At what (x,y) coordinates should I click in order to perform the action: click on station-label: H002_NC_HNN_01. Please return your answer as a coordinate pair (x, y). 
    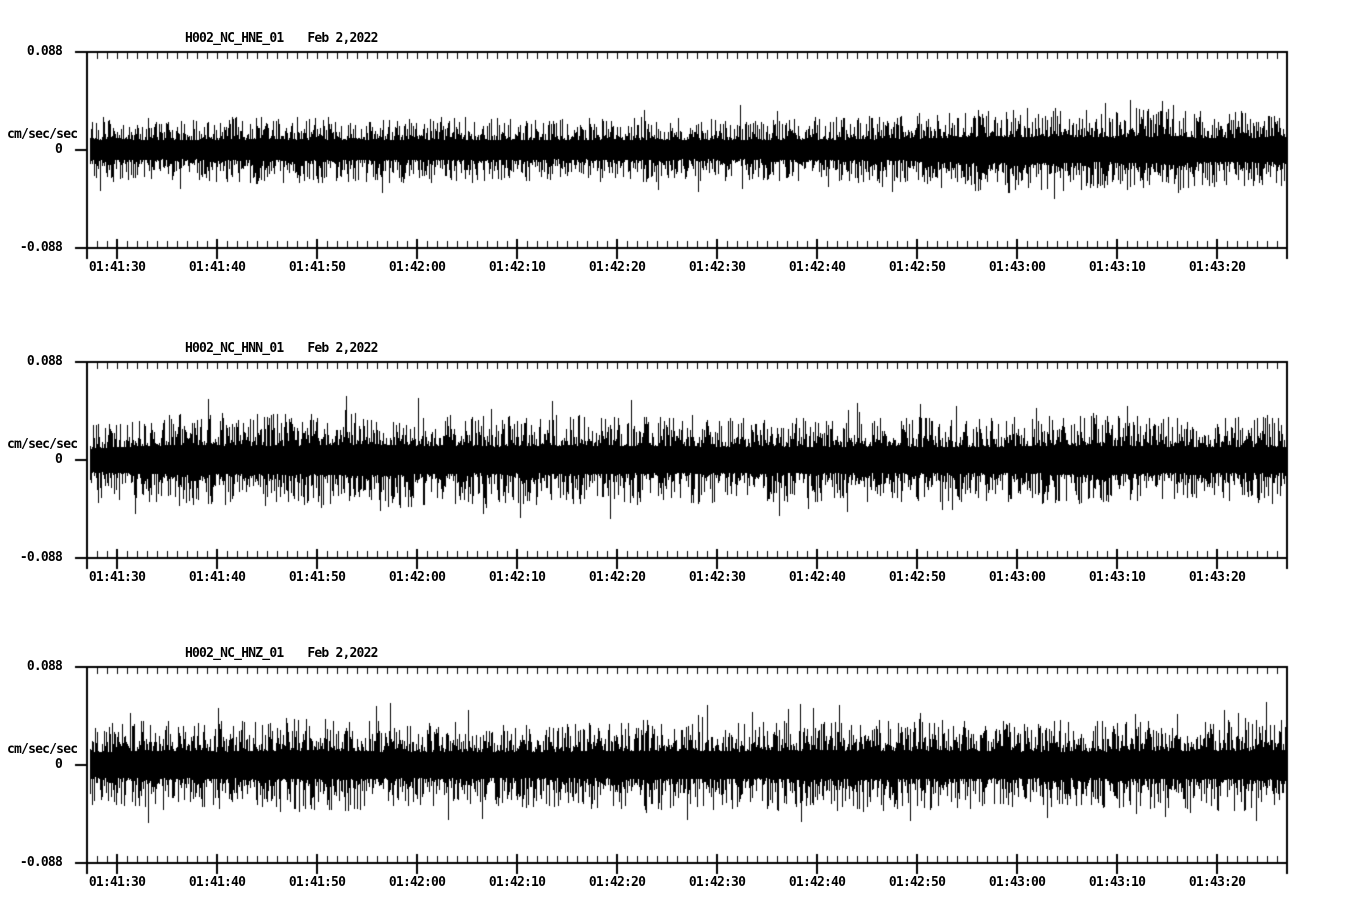
    Looking at the image, I should click on (234, 348).